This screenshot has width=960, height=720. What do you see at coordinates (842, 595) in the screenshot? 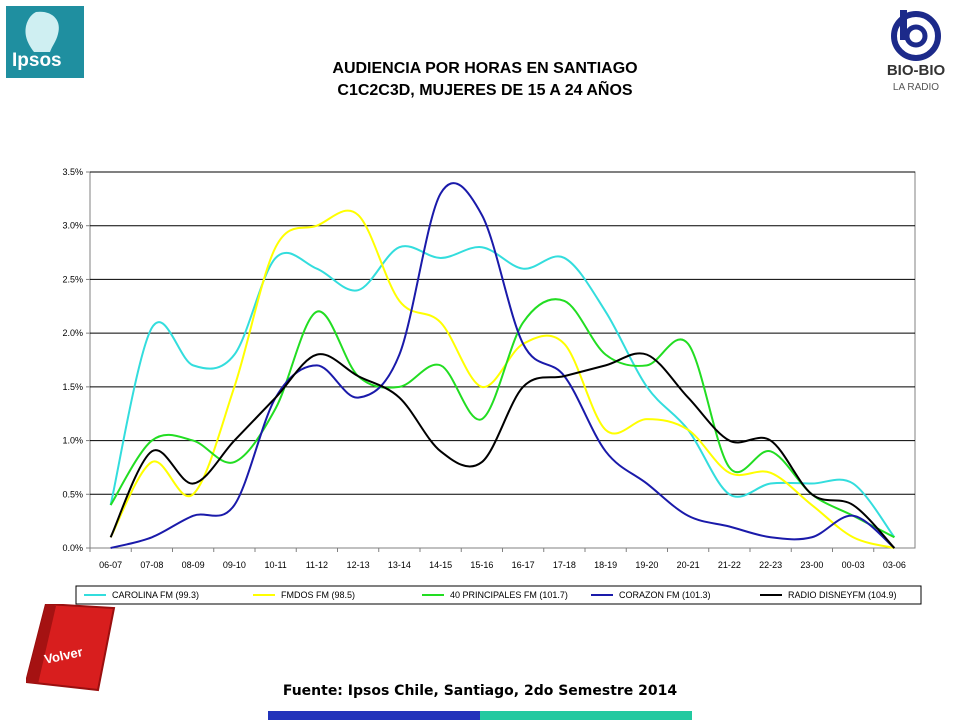
I see `legend-label: RADIO DISNEYFM (104.9)` at bounding box center [842, 595].